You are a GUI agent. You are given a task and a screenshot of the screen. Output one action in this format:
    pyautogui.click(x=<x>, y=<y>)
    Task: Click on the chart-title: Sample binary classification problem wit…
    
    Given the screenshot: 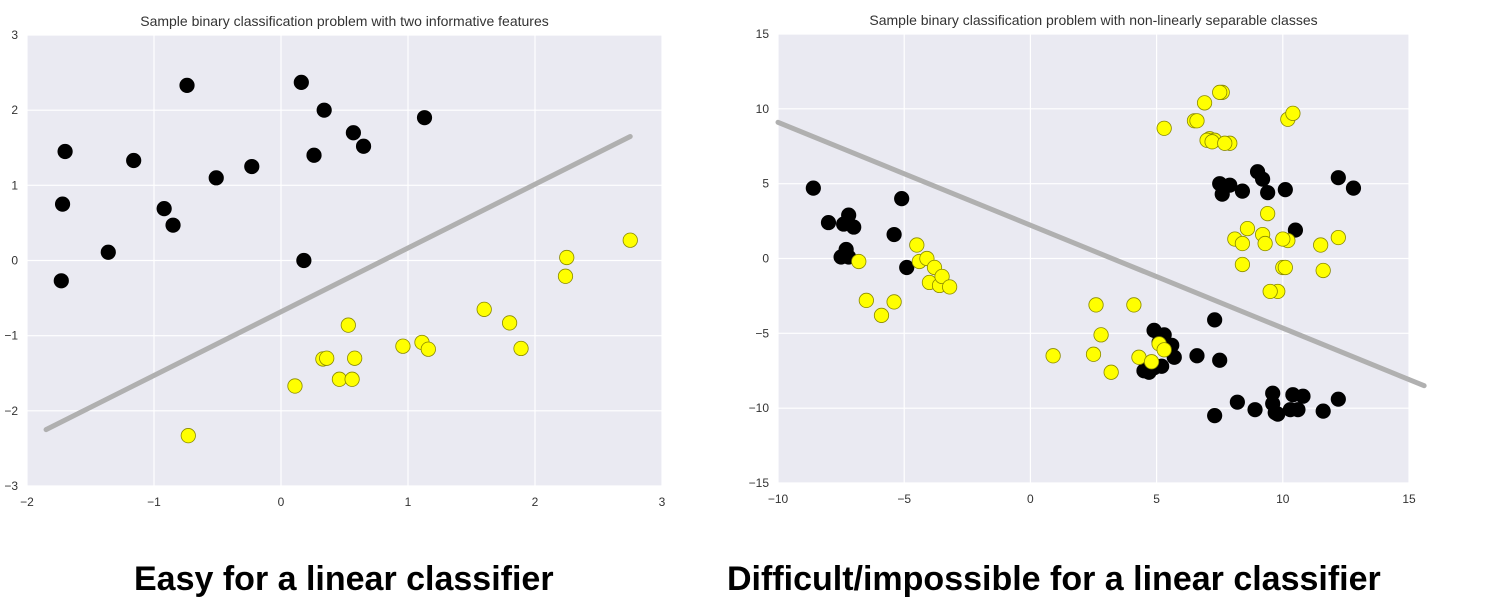 What is the action you would take?
    pyautogui.click(x=344, y=21)
    